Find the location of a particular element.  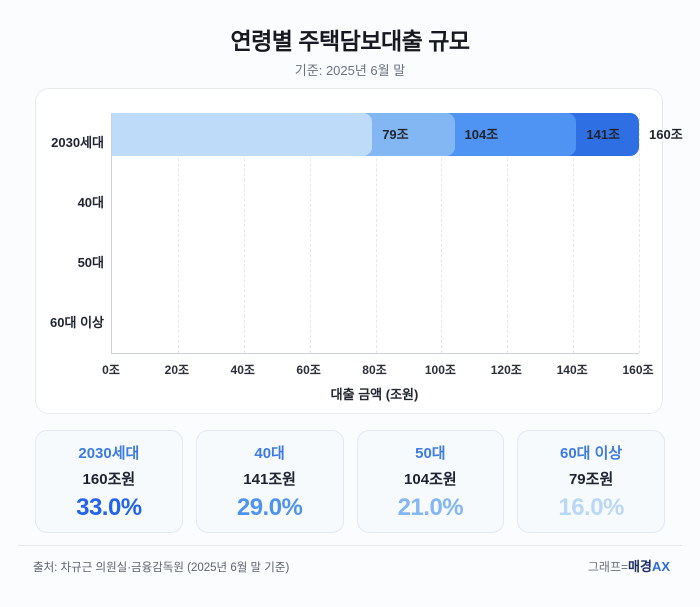

brand-logo-ax: AX is located at coordinates (660, 566).